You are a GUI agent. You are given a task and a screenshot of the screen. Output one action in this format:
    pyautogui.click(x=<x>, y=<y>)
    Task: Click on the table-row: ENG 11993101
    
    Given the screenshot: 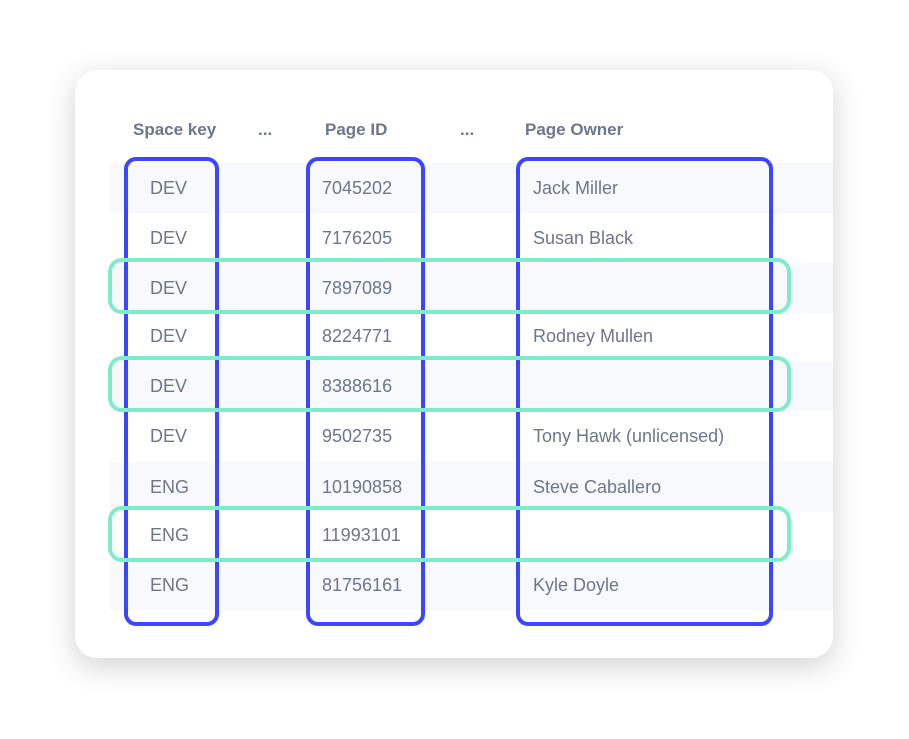 What is the action you would take?
    pyautogui.click(x=471, y=535)
    